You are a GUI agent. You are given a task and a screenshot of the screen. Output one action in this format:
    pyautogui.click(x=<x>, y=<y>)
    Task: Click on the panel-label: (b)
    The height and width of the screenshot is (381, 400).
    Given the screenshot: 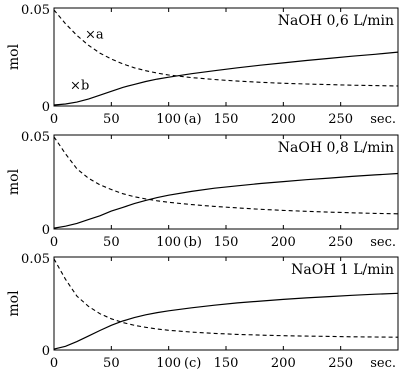 What is the action you would take?
    pyautogui.click(x=192, y=242)
    